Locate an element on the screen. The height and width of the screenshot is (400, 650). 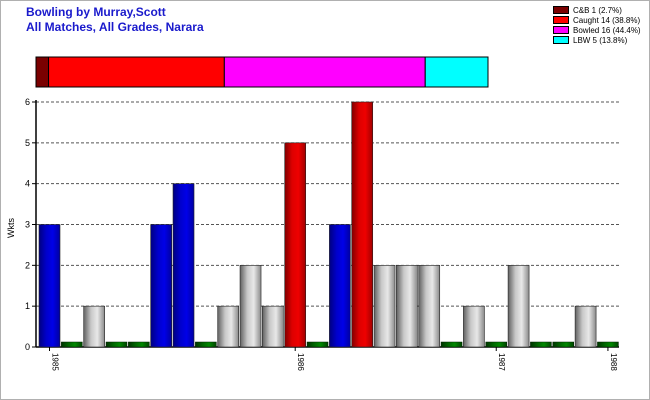
legend-item: C&B 1 (2.7%) is located at coordinates (600, 10).